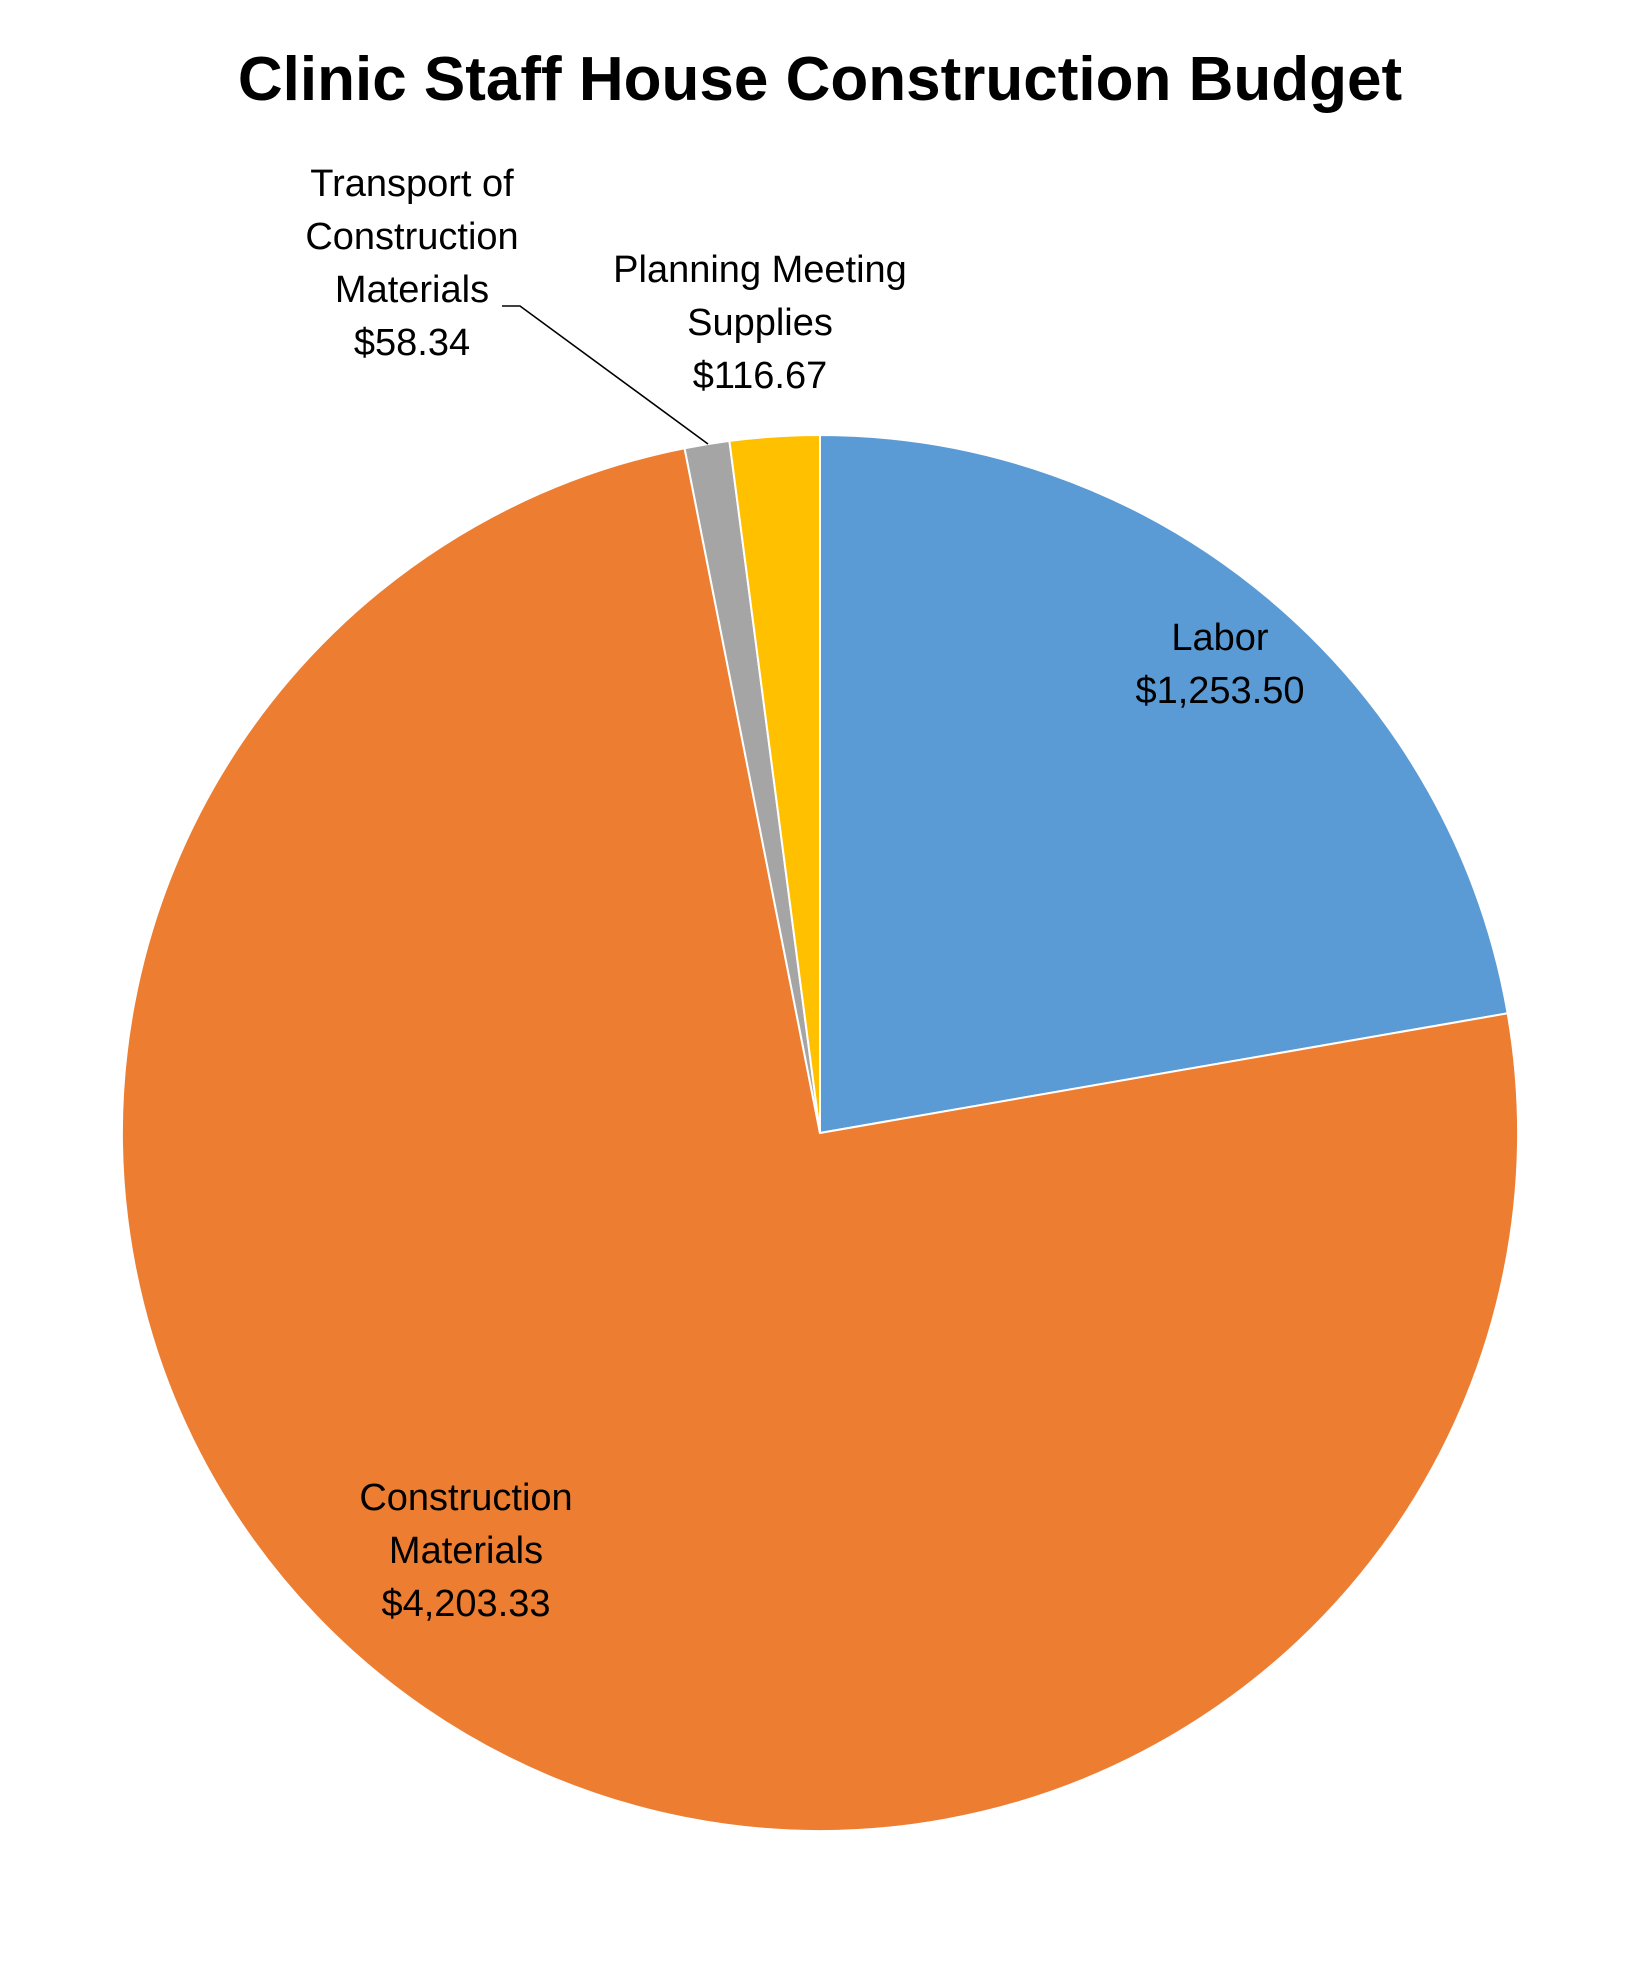 The width and height of the screenshot is (1630, 1981). Describe the element at coordinates (820, 79) in the screenshot. I see `chart-title: Clinic Staff House Construction Budget` at that location.